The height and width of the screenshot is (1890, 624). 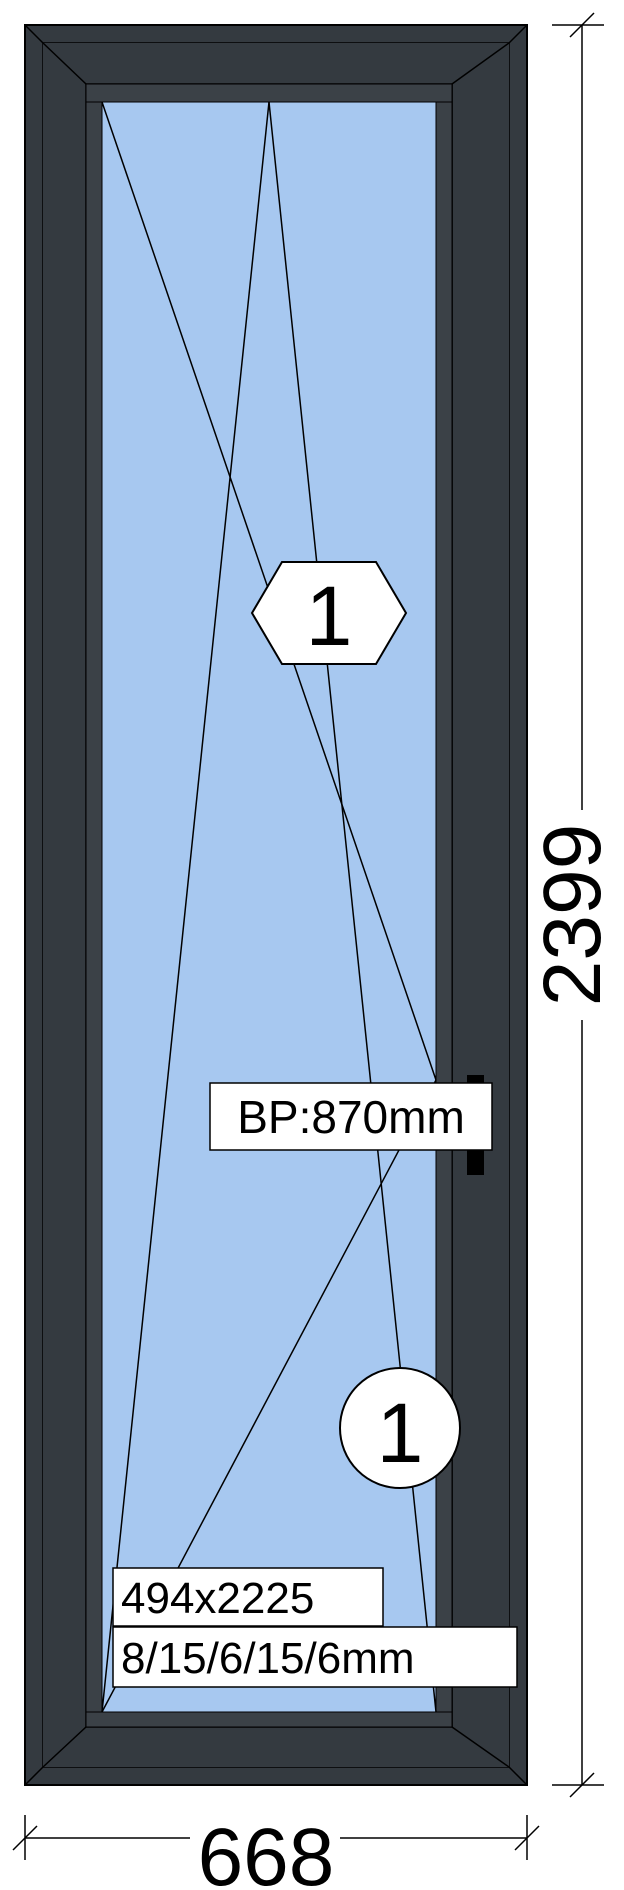 What do you see at coordinates (94, 907) in the screenshot?
I see `glazing-bead-left` at bounding box center [94, 907].